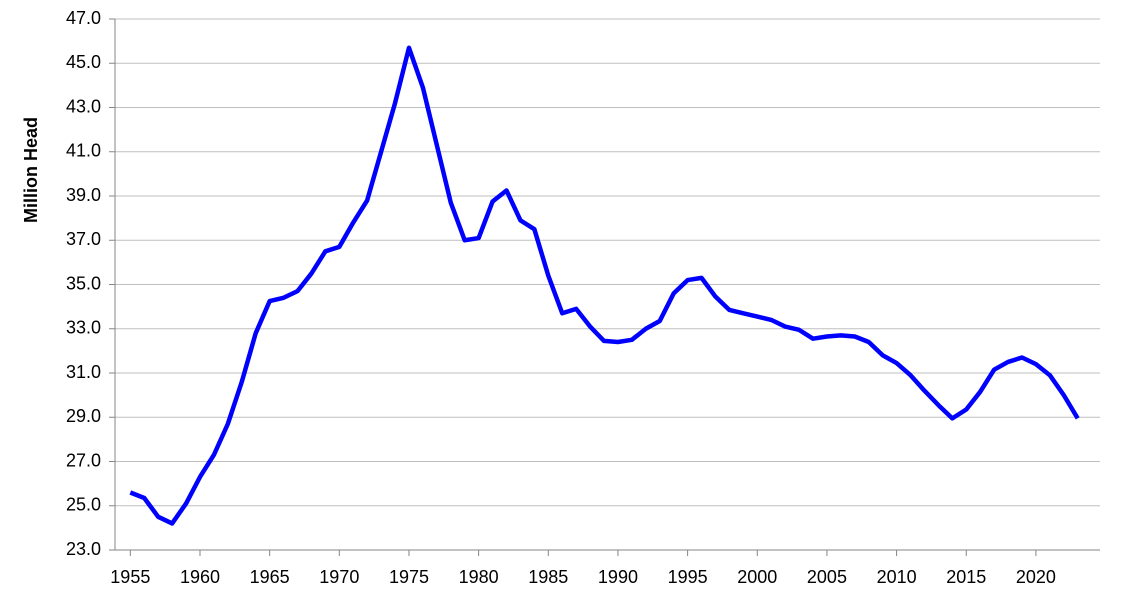 The height and width of the screenshot is (607, 1128). I want to click on x-tick-label: 2020, so click(1036, 577).